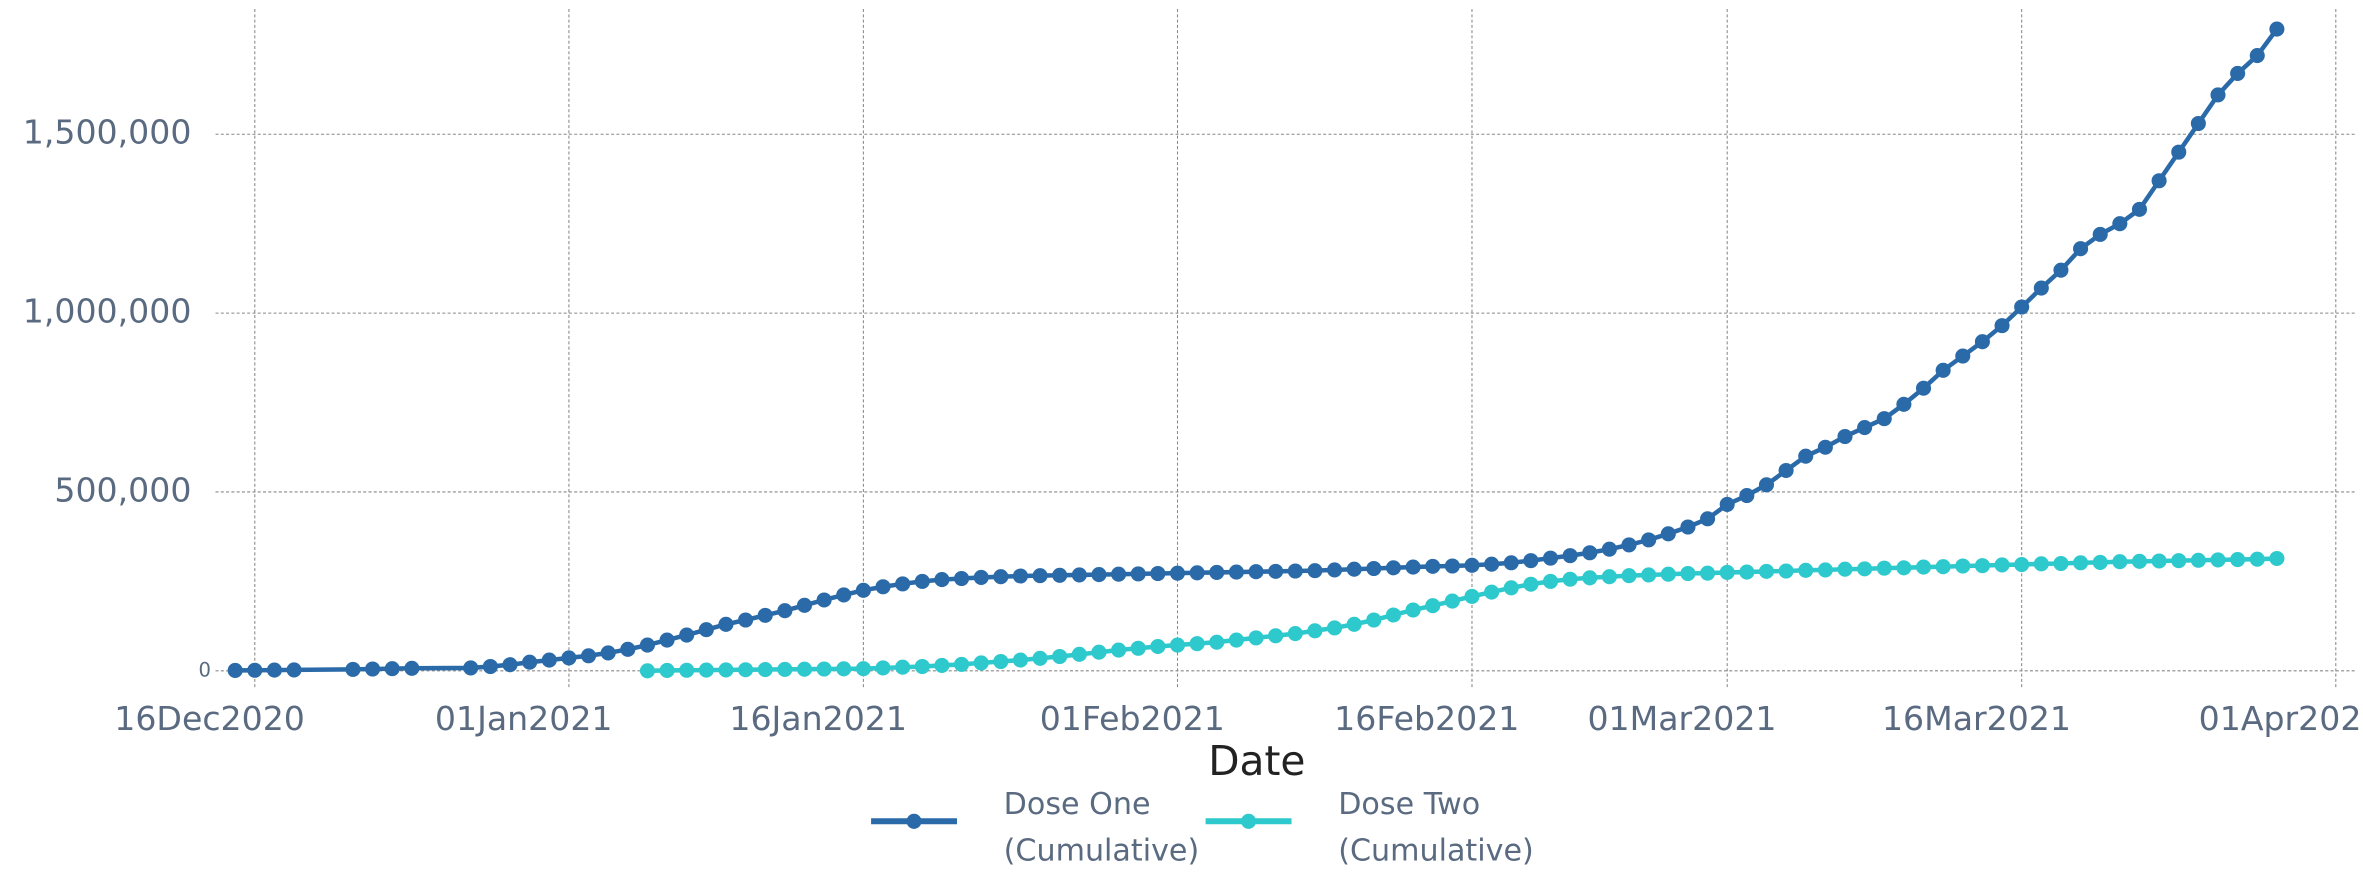 Image resolution: width=2363 pixels, height=876 pixels. Describe the element at coordinates (205, 669) in the screenshot. I see `y-tick-label: 0` at that location.